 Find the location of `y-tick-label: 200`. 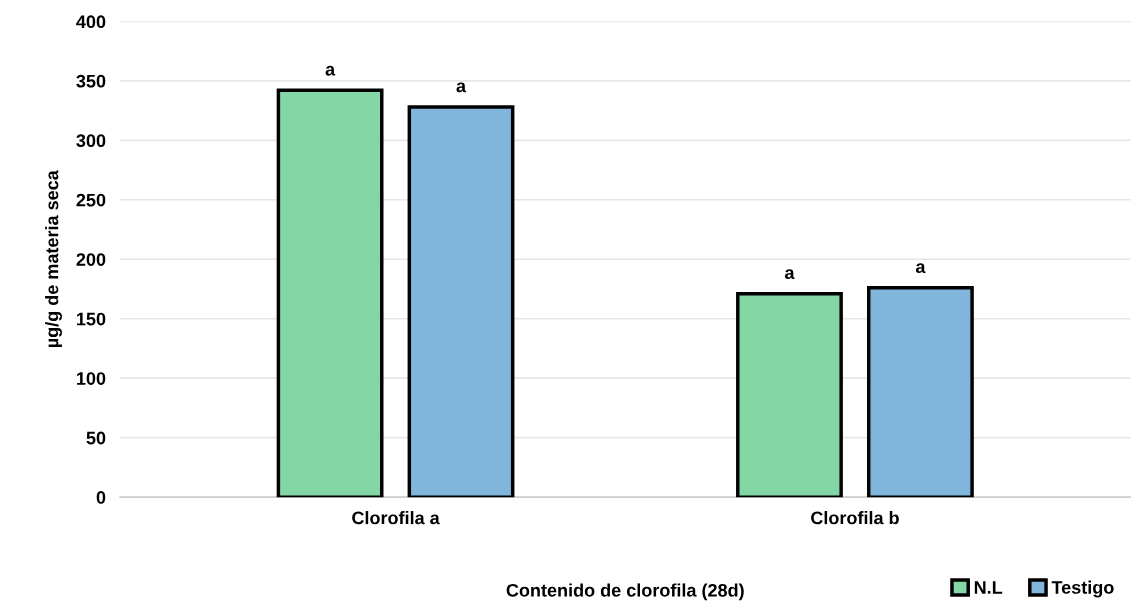

y-tick-label: 200 is located at coordinates (91, 259).